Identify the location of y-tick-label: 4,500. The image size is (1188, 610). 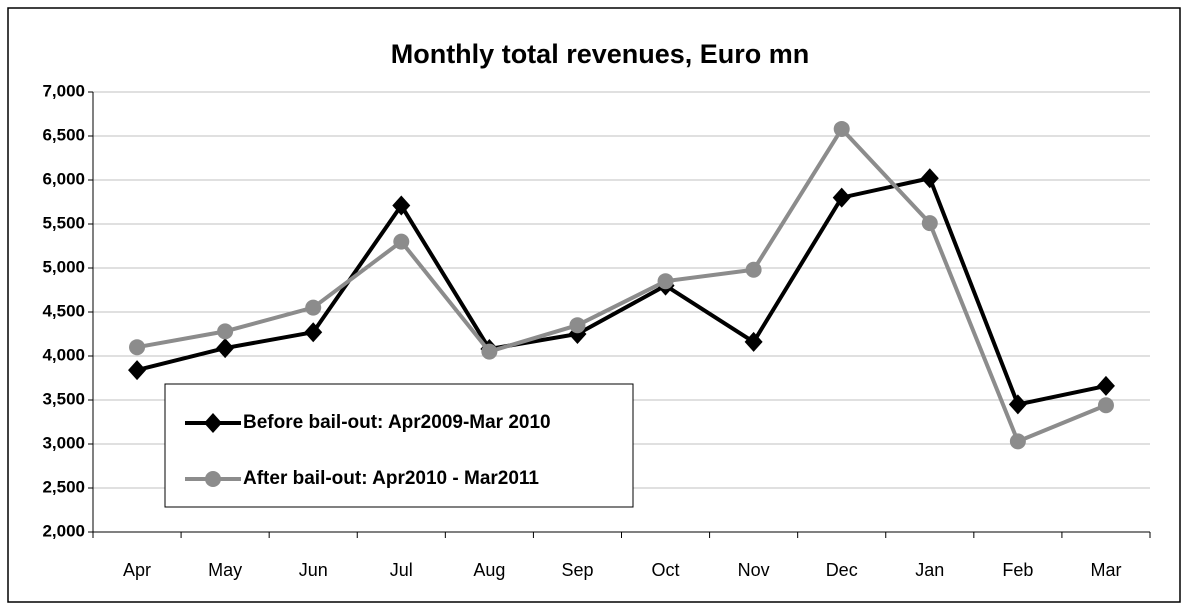
(63, 310).